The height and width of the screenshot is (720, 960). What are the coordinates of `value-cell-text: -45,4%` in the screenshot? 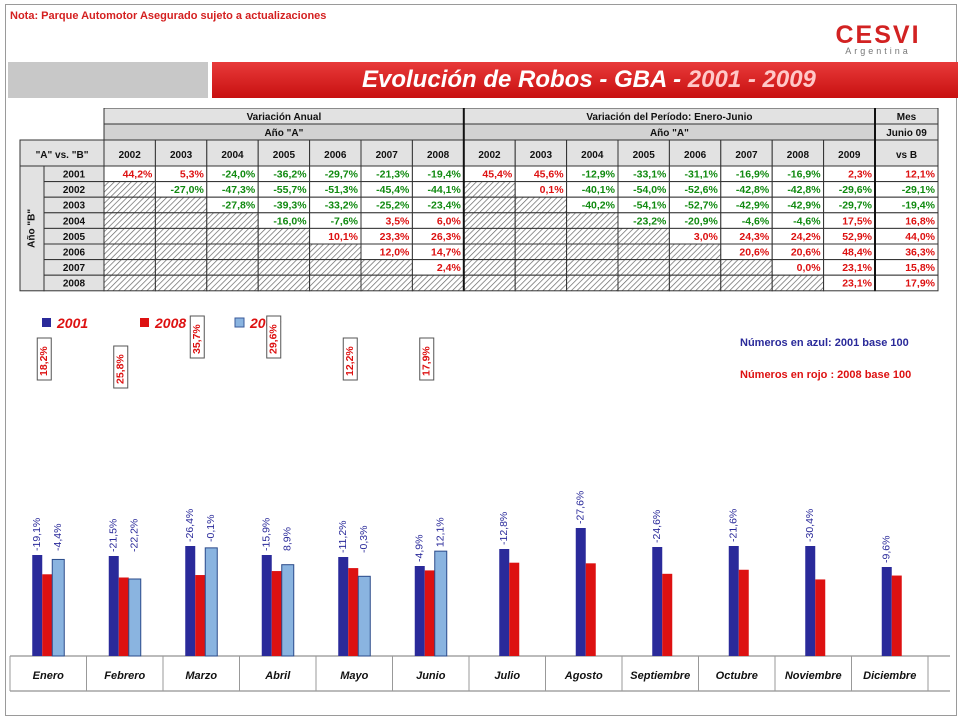 It's located at (393, 190).